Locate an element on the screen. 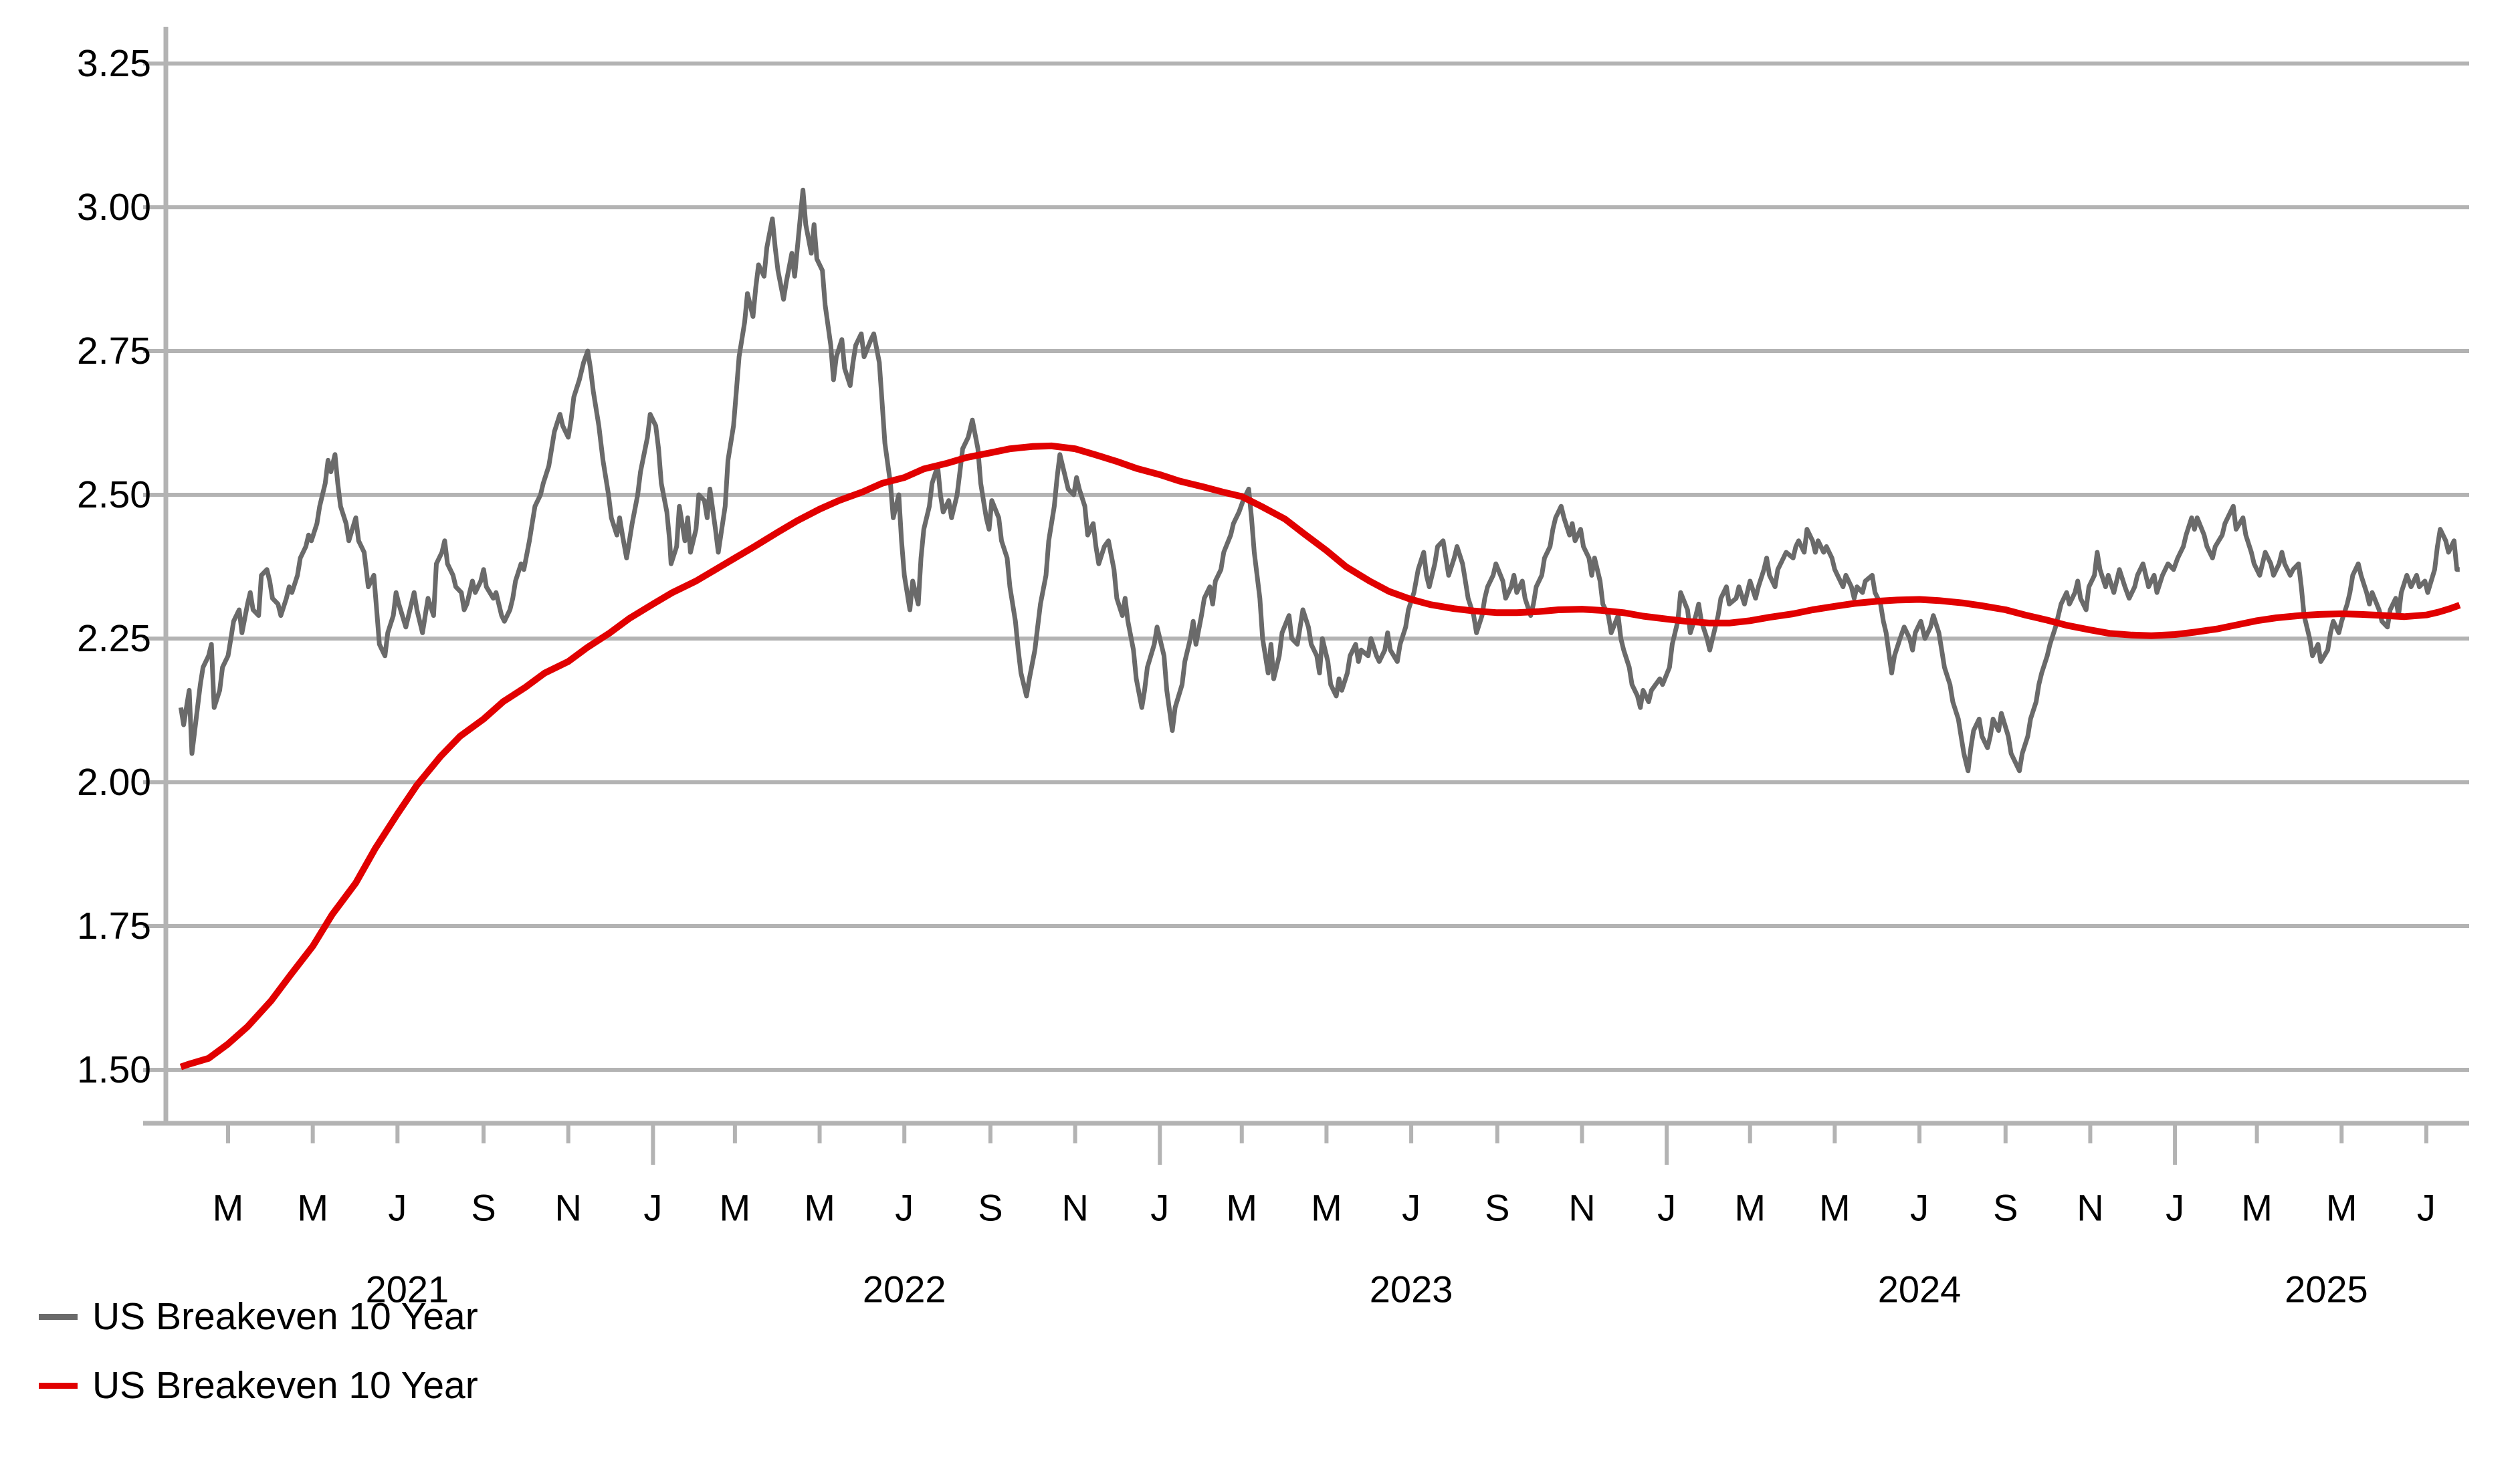 The height and width of the screenshot is (1471, 2520). legend-item-average-series: US Breakeven 10 Year is located at coordinates (258, 1385).